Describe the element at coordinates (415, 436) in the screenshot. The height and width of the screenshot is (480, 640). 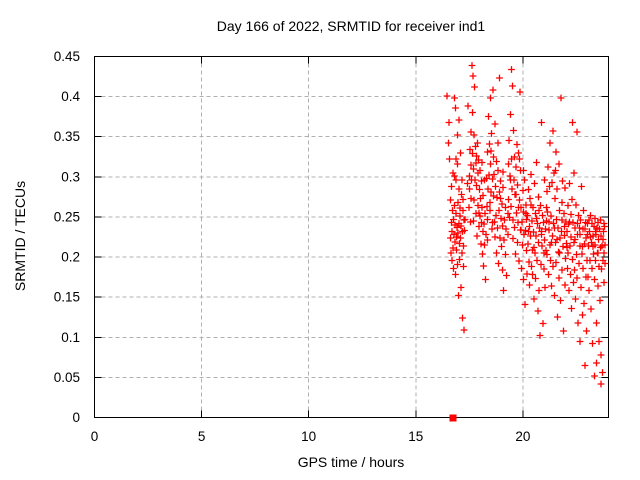
I see `x-tick-label: 15` at that location.